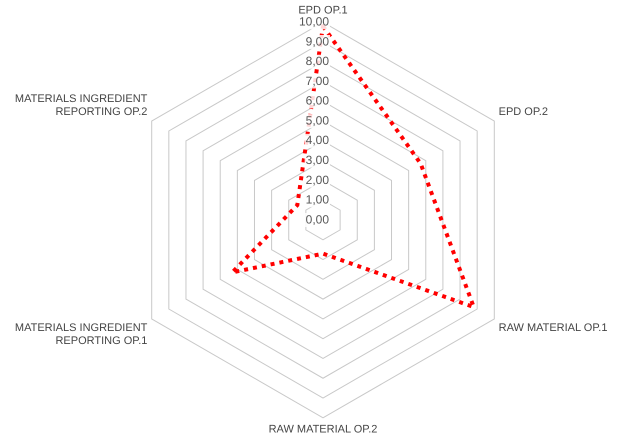  I want to click on y-tick-label: 3,00, so click(318, 159).